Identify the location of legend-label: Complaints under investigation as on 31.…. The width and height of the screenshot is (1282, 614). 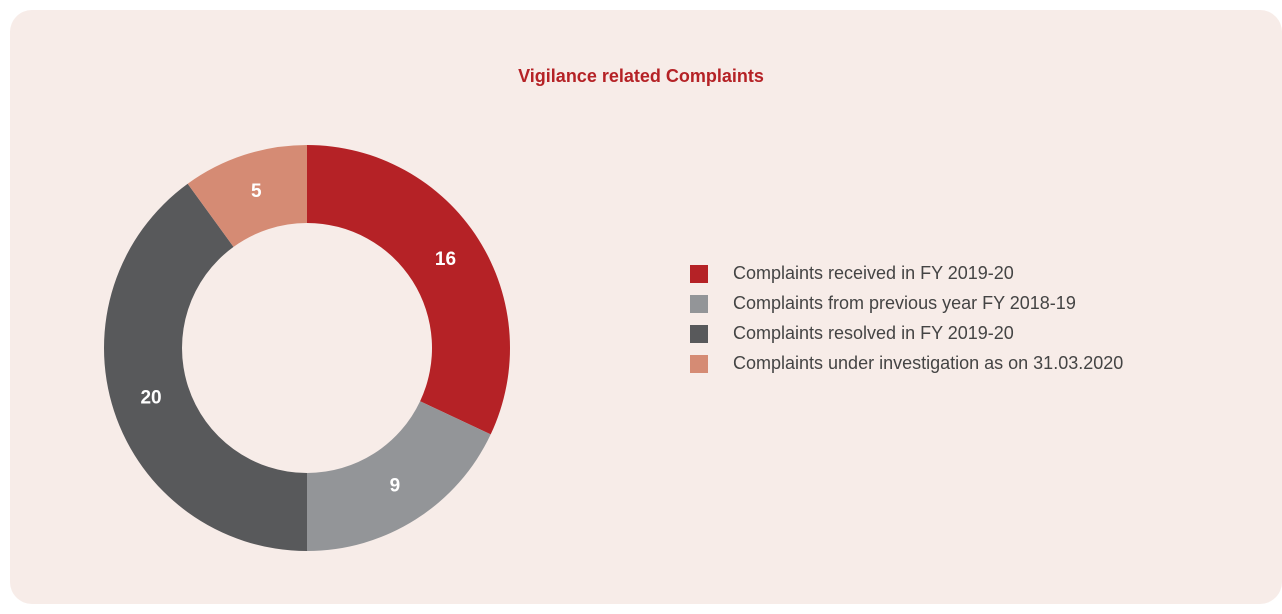
(928, 363).